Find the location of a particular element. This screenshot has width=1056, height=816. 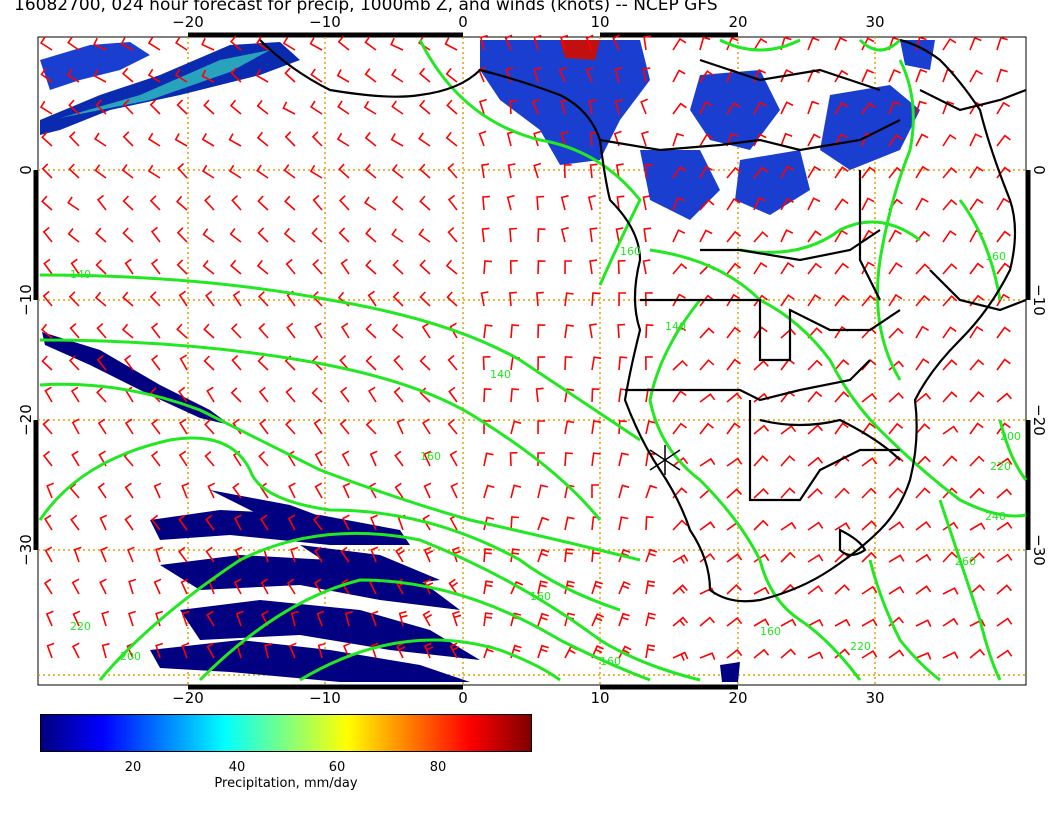

contour-label: 160 is located at coordinates (630, 251).